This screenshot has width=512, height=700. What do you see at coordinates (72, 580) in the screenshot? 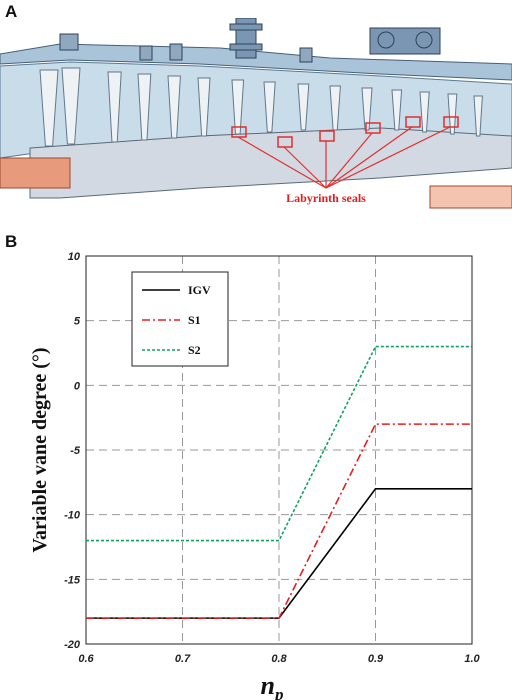
I see `y-tick-label: -15` at bounding box center [72, 580].